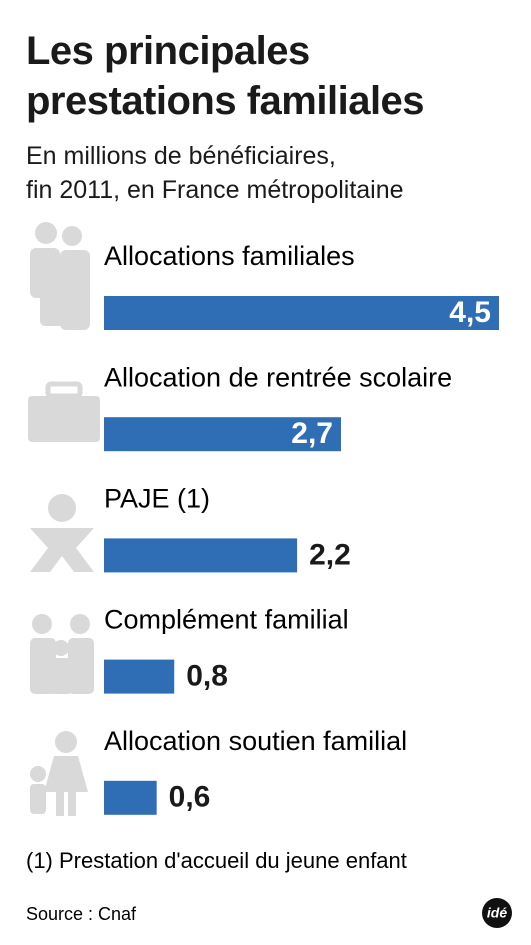  What do you see at coordinates (470, 312) in the screenshot?
I see `value-label: 4,5` at bounding box center [470, 312].